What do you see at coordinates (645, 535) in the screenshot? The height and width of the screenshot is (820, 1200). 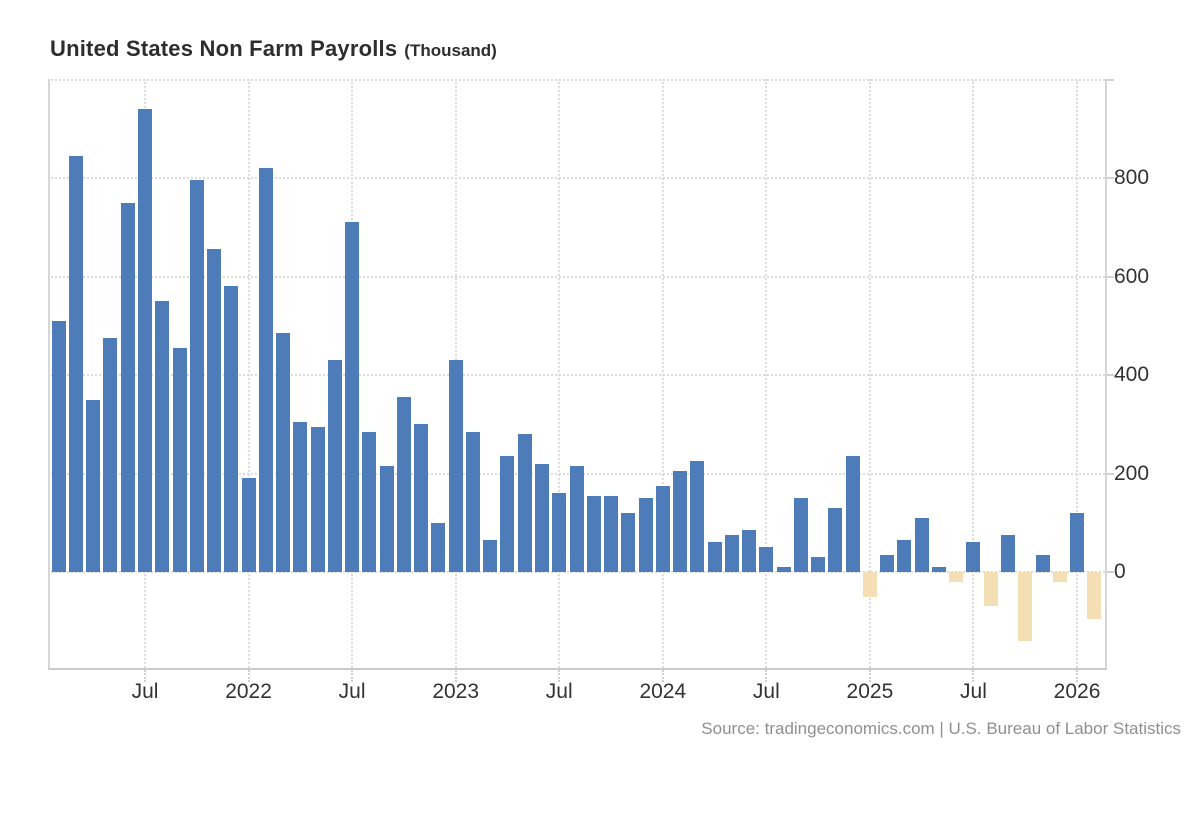 I see `bar-dec-2023` at bounding box center [645, 535].